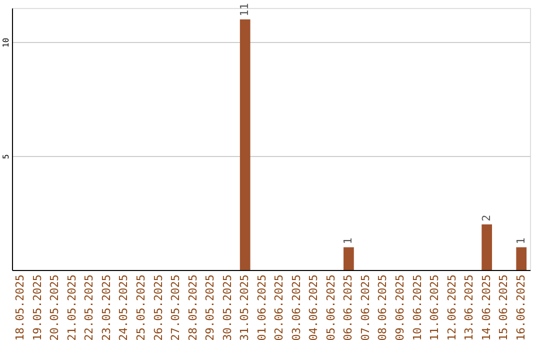 This screenshot has width=540, height=340. I want to click on x-tick-label: 11.06.2025, so click(435, 307).